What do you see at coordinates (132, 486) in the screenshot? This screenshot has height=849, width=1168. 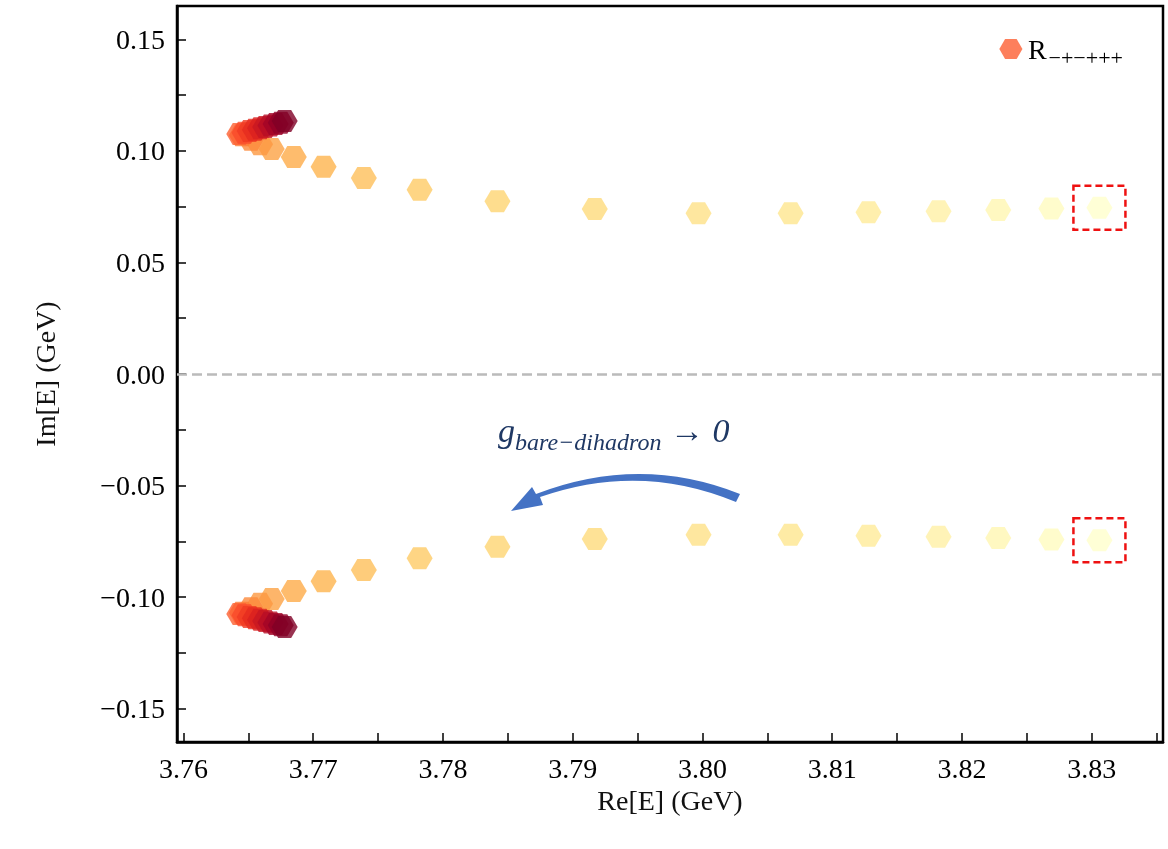 I see `y-tick-label: −0.05` at bounding box center [132, 486].